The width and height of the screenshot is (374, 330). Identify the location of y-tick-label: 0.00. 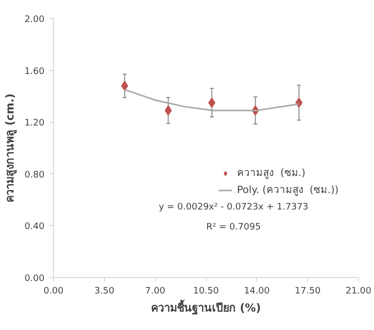
(34, 279).